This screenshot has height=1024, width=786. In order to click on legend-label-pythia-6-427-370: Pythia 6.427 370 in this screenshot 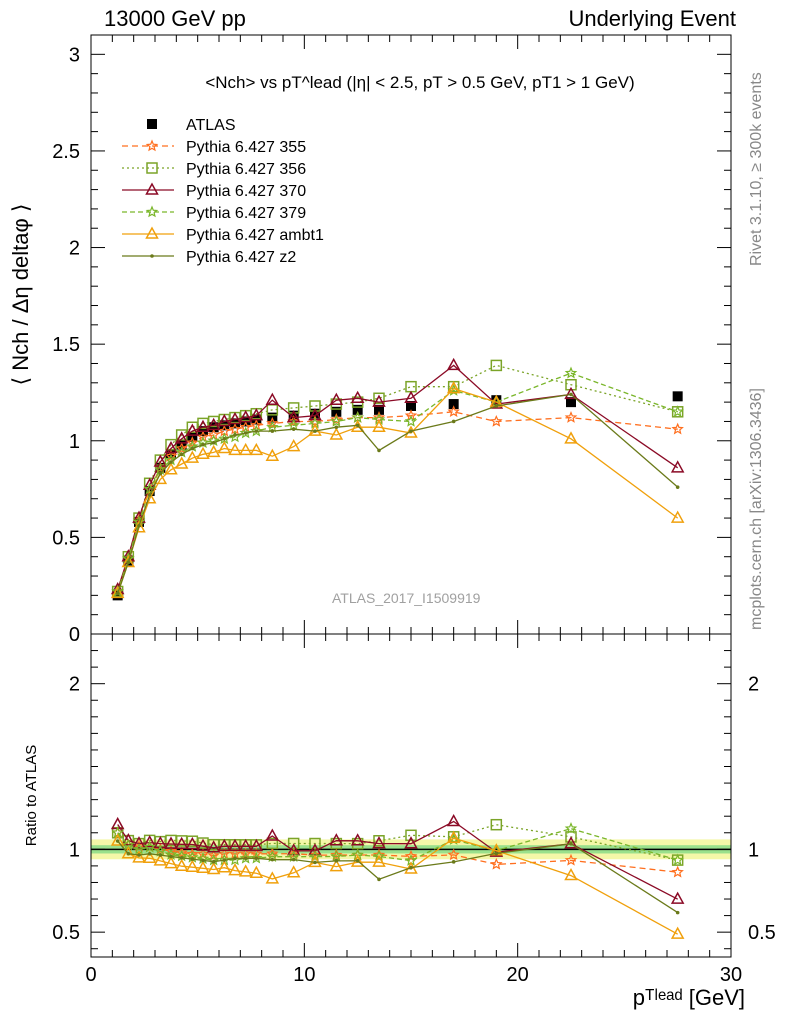, I will do `click(246, 191)`.